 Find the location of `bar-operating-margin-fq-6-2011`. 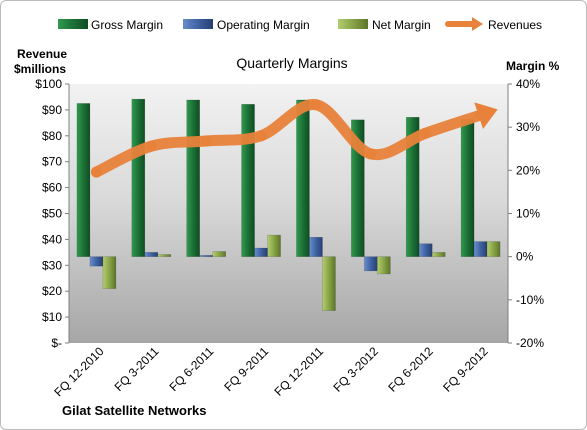

bar-operating-margin-fq-6-2011 is located at coordinates (206, 256).